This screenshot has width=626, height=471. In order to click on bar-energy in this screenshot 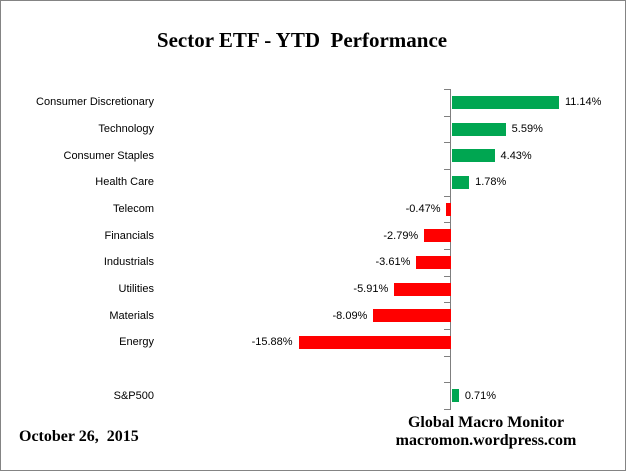, I will do `click(374, 342)`.